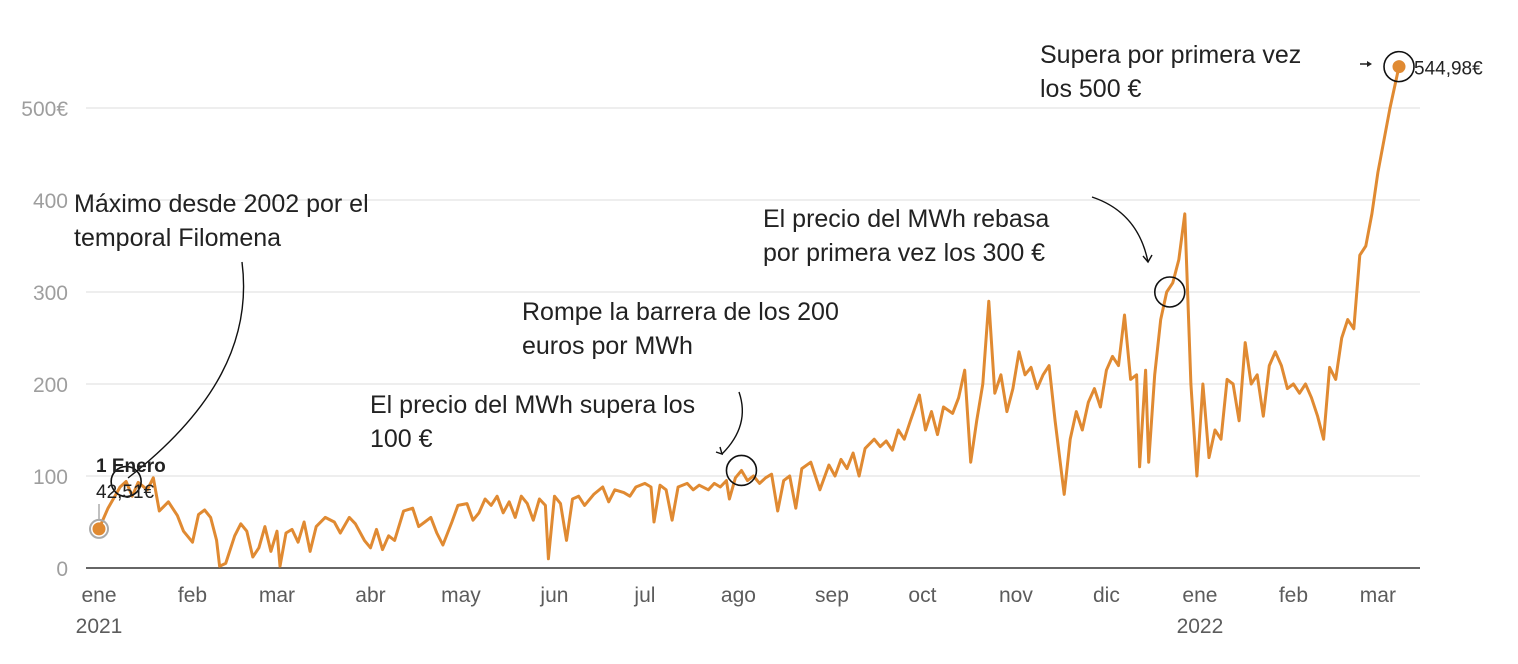 The width and height of the screenshot is (1518, 664). Describe the element at coordinates (221, 204) in the screenshot. I see `annotation-filomena-line: Máximo desde 2002 por el` at that location.